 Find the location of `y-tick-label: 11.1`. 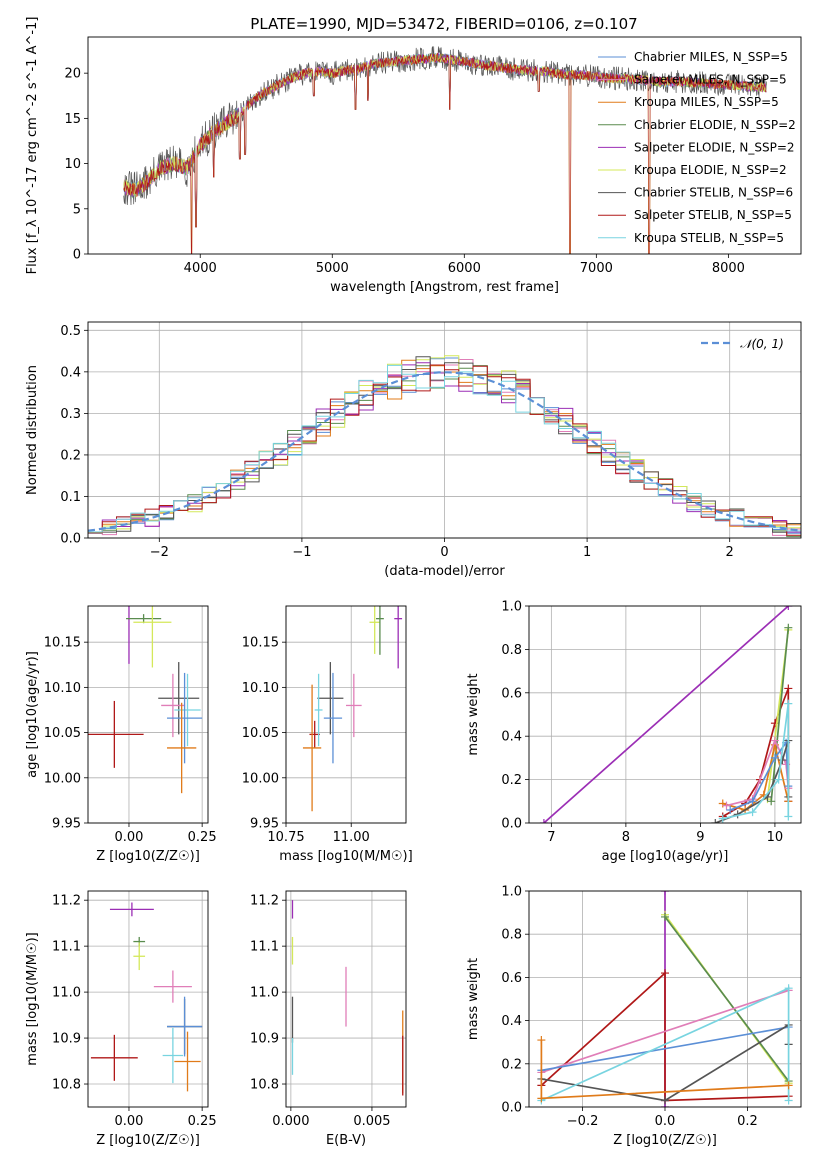

y-tick-label: 11.1 is located at coordinates (66, 947).